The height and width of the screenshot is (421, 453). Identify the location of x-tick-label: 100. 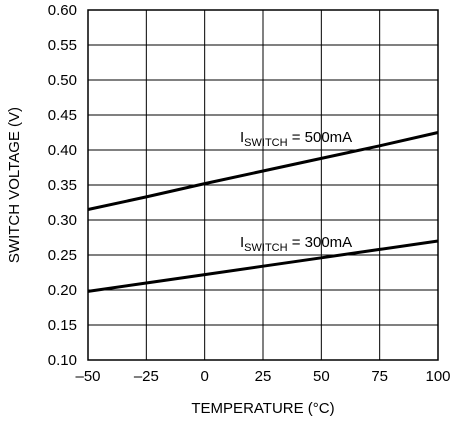
(437, 376).